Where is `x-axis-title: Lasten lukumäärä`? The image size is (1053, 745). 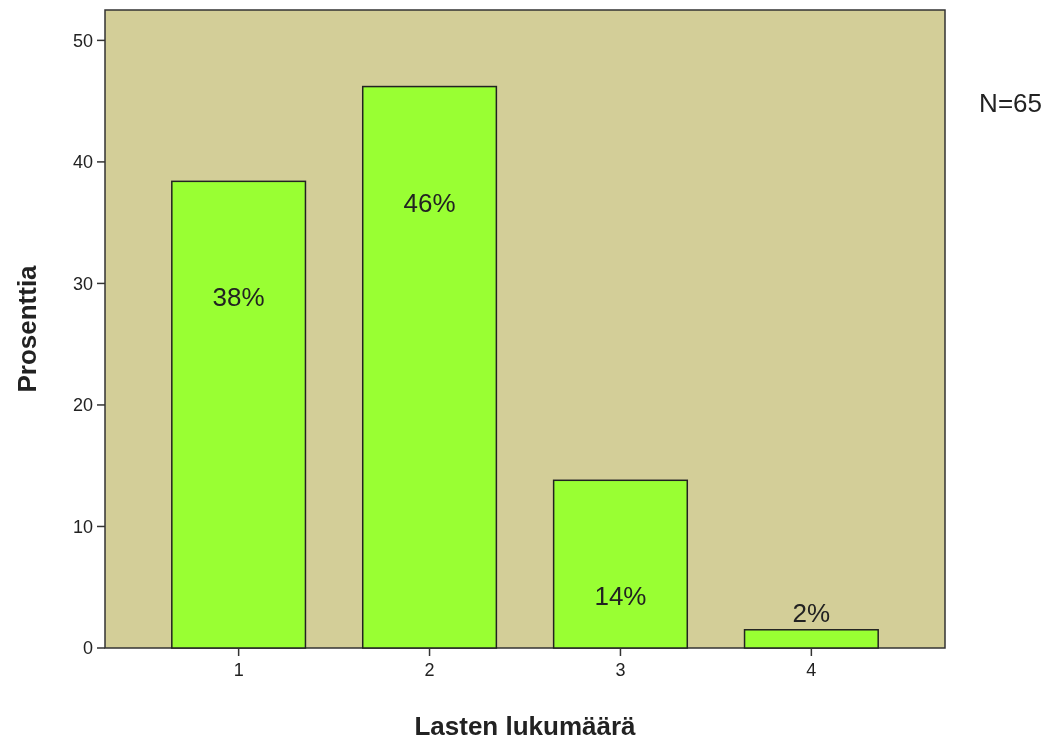
x-axis-title: Lasten lukumäärä is located at coordinates (525, 726).